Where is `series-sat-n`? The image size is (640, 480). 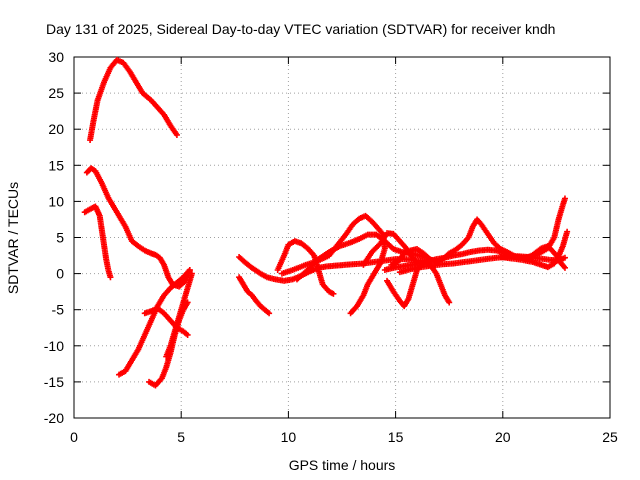 series-sat-n is located at coordinates (455, 242).